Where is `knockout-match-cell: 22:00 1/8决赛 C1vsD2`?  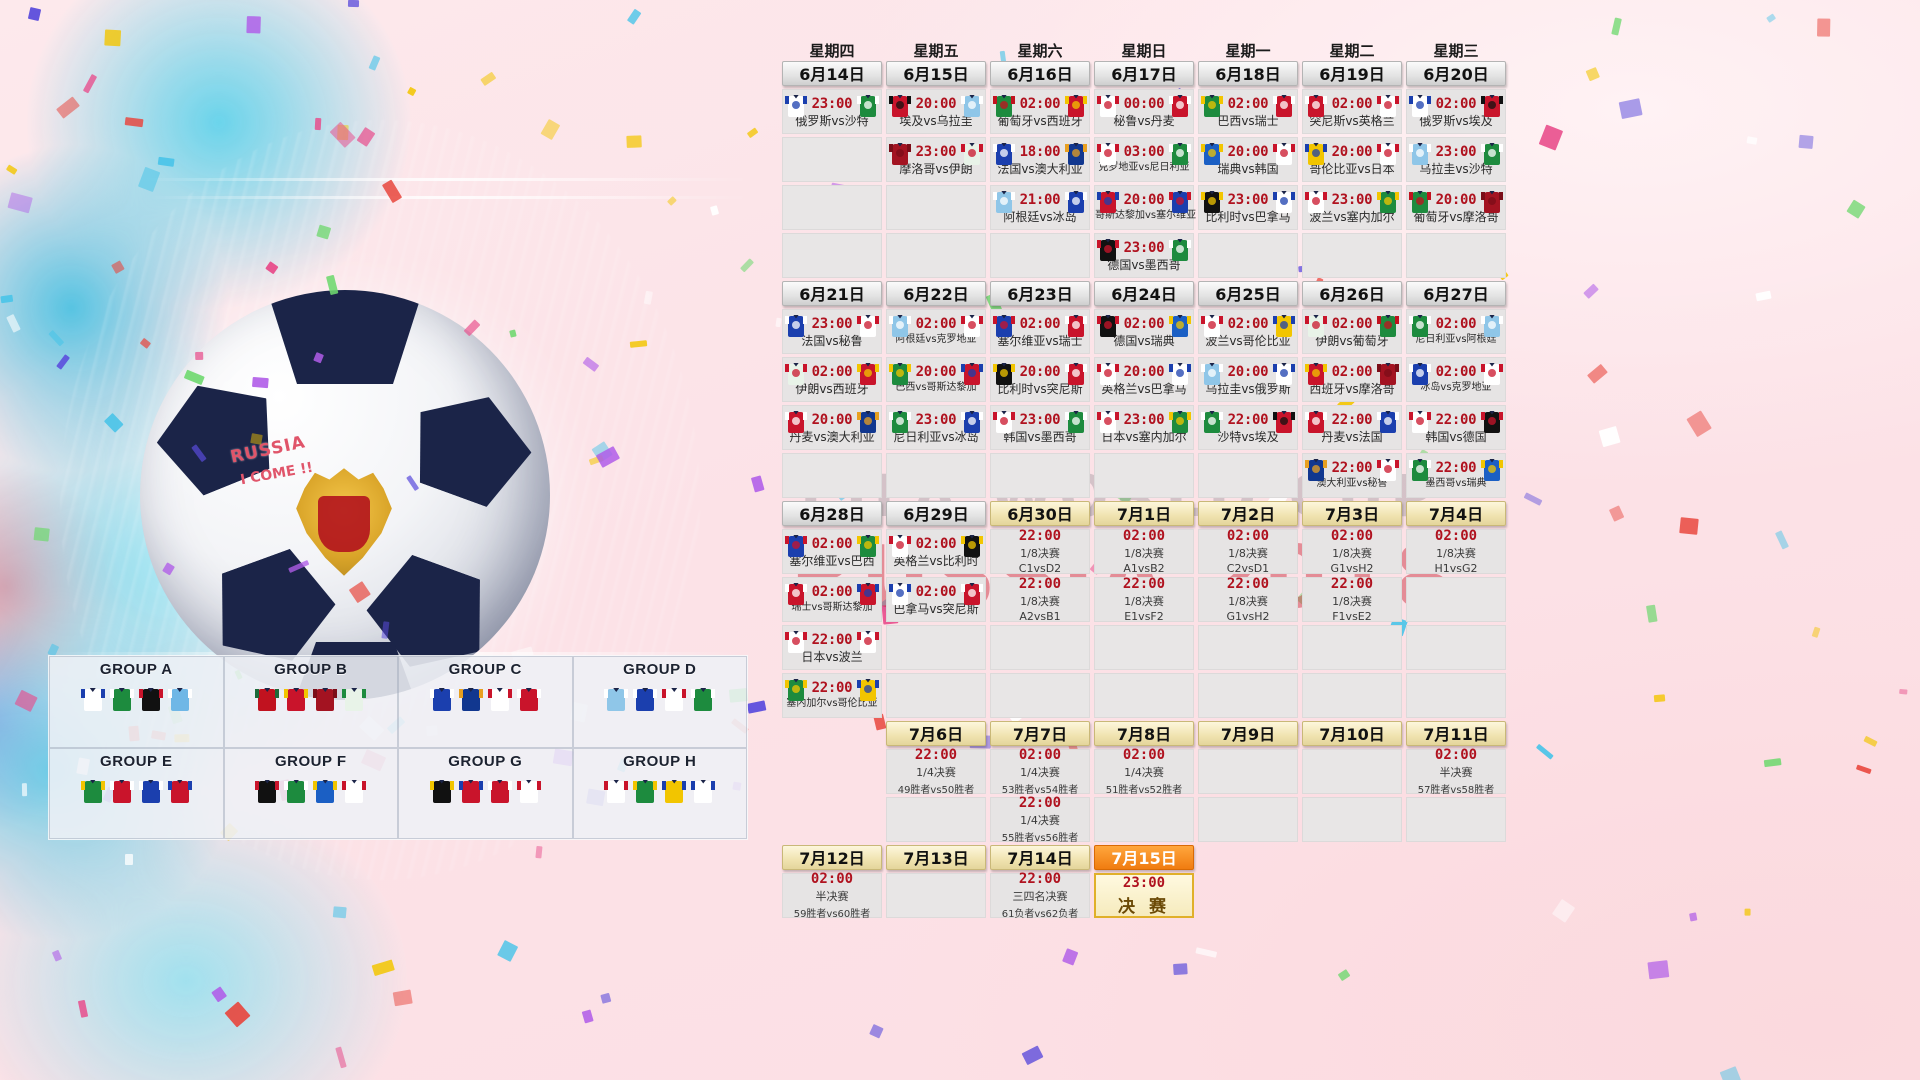
knockout-match-cell: 22:00 1/8决赛 C1vsD2 is located at coordinates (1040, 551).